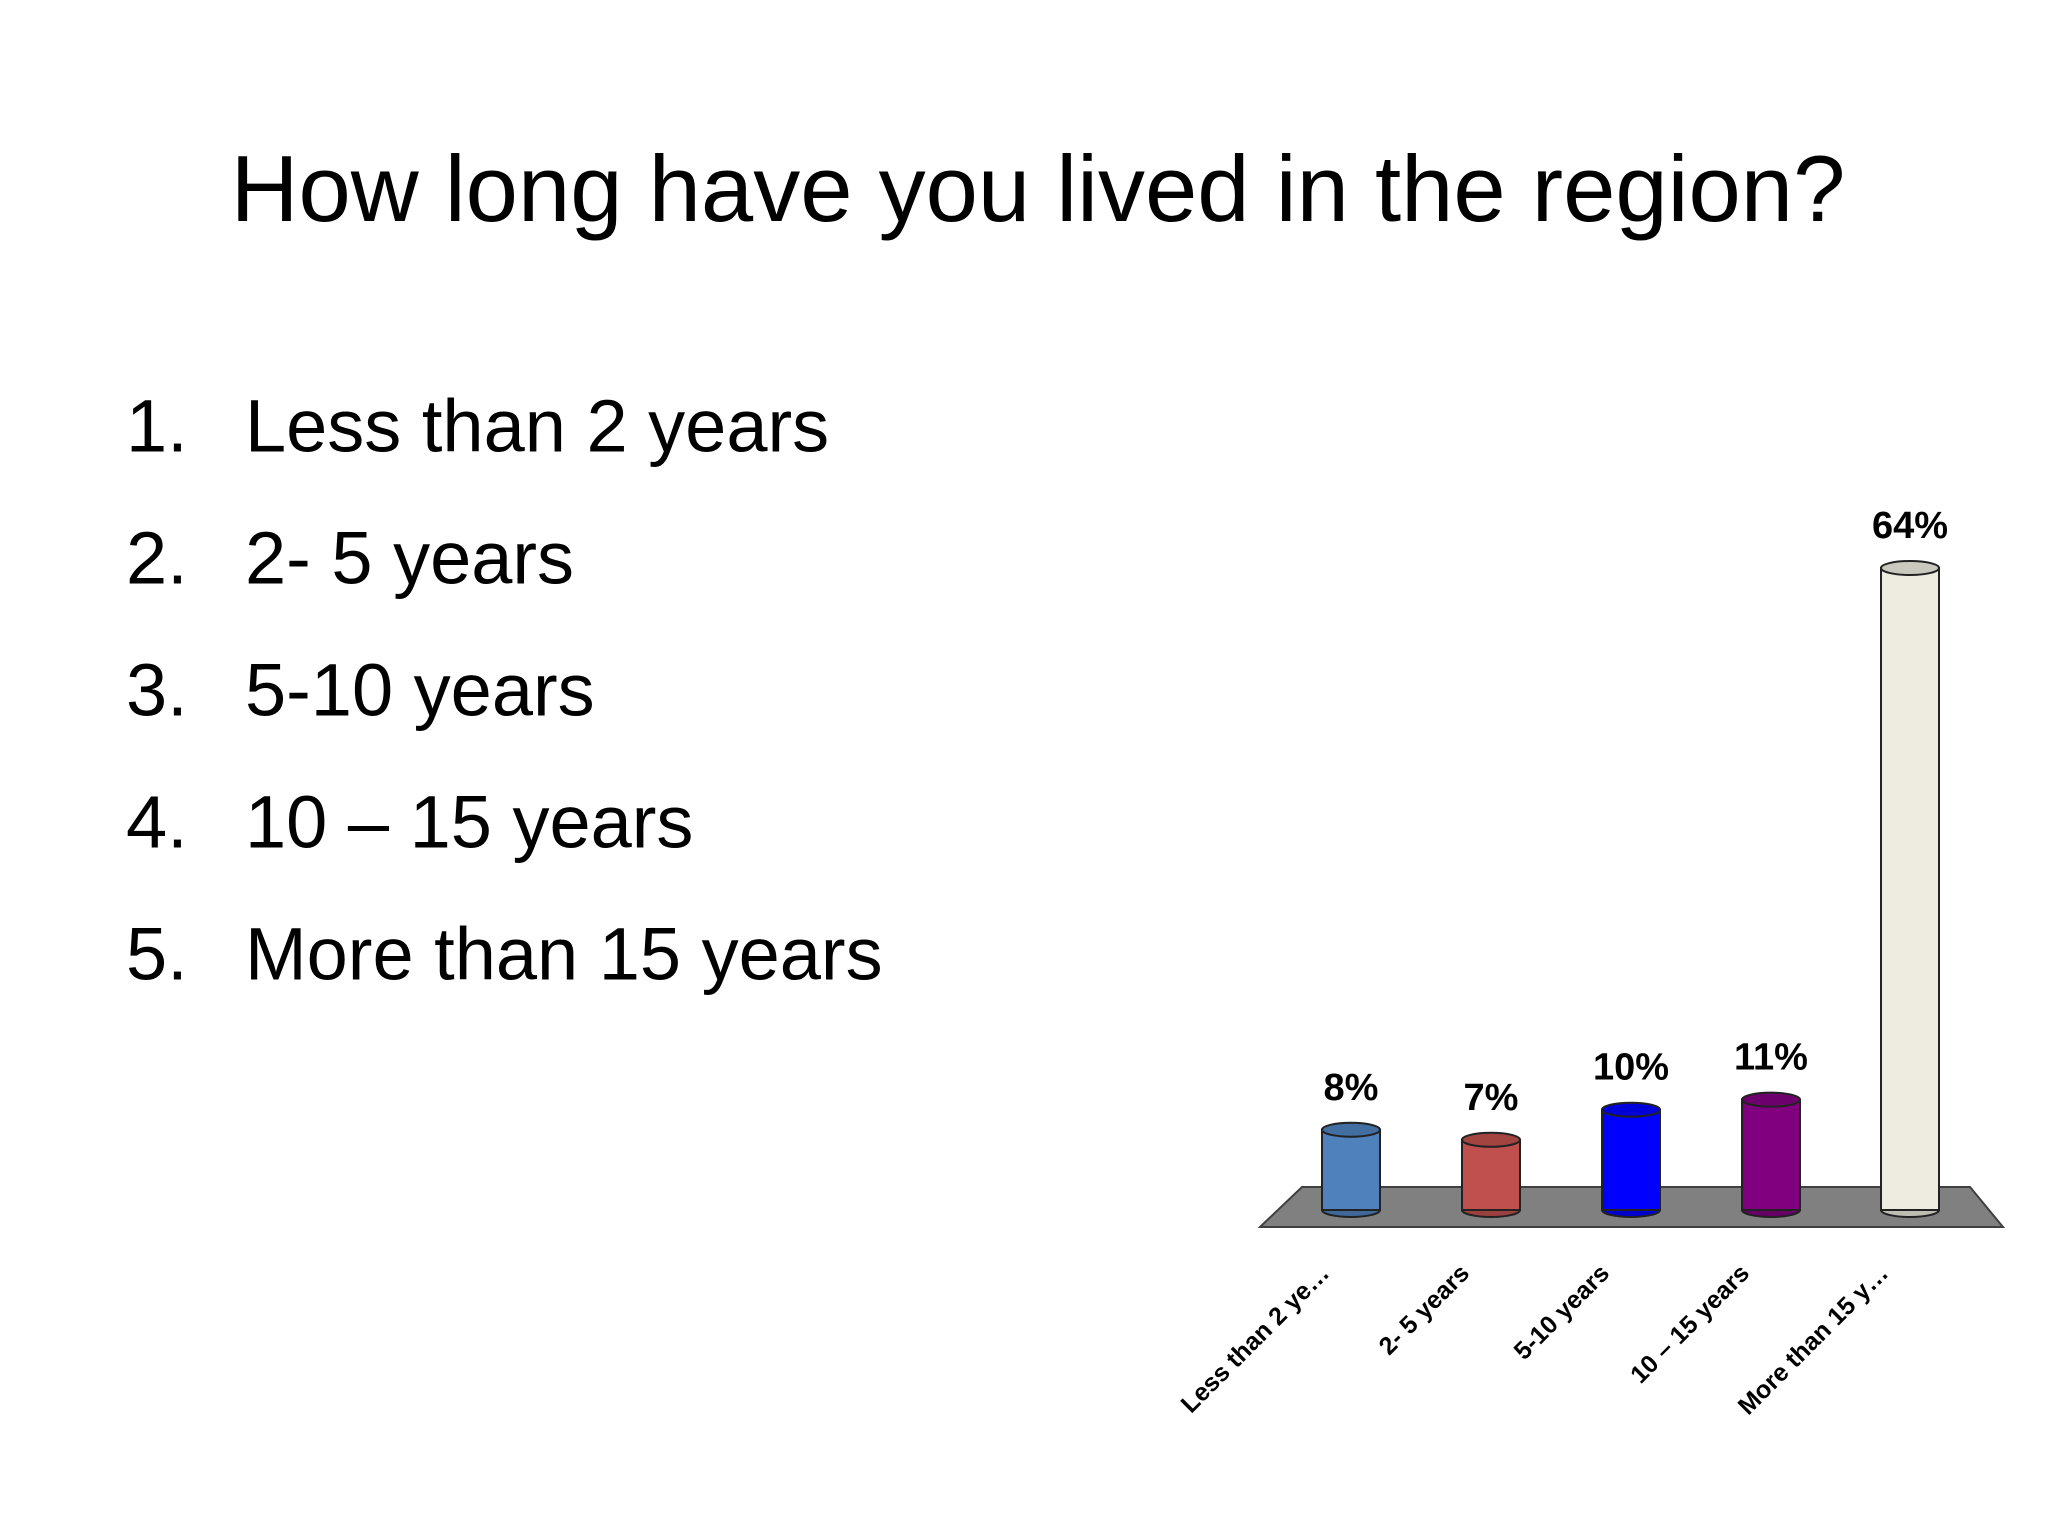 Image resolution: width=2048 pixels, height=1536 pixels. What do you see at coordinates (1771, 1058) in the screenshot?
I see `value-label: 11%` at bounding box center [1771, 1058].